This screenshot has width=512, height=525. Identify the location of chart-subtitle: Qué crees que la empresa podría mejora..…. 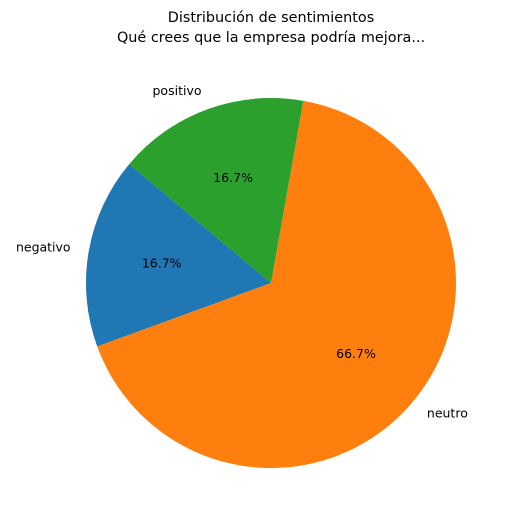
(271, 38).